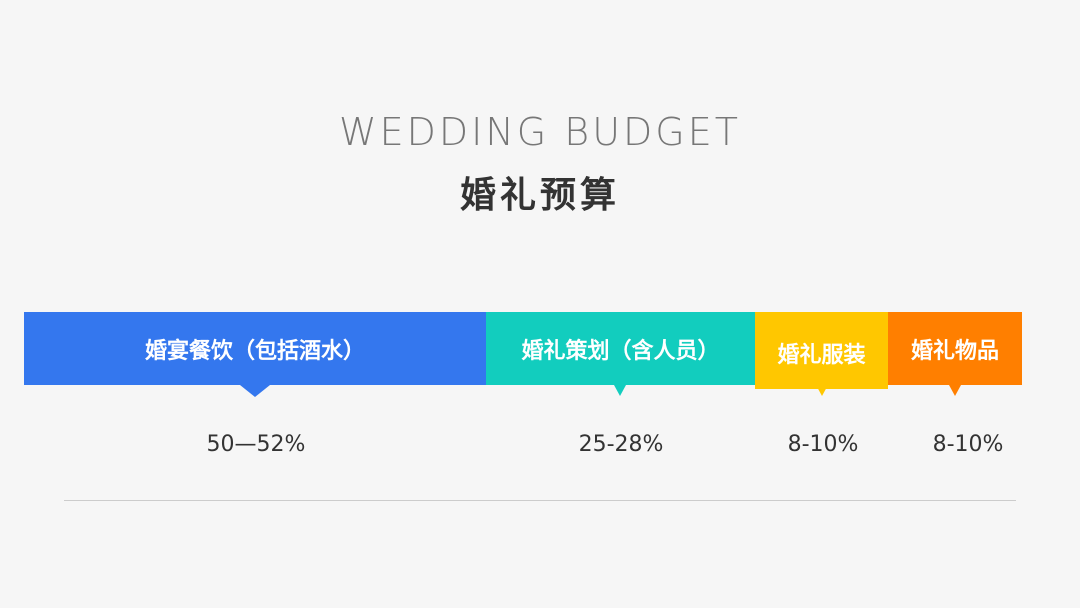 This screenshot has width=1080, height=608. I want to click on bar-segment: 婚礼物品, so click(955, 348).